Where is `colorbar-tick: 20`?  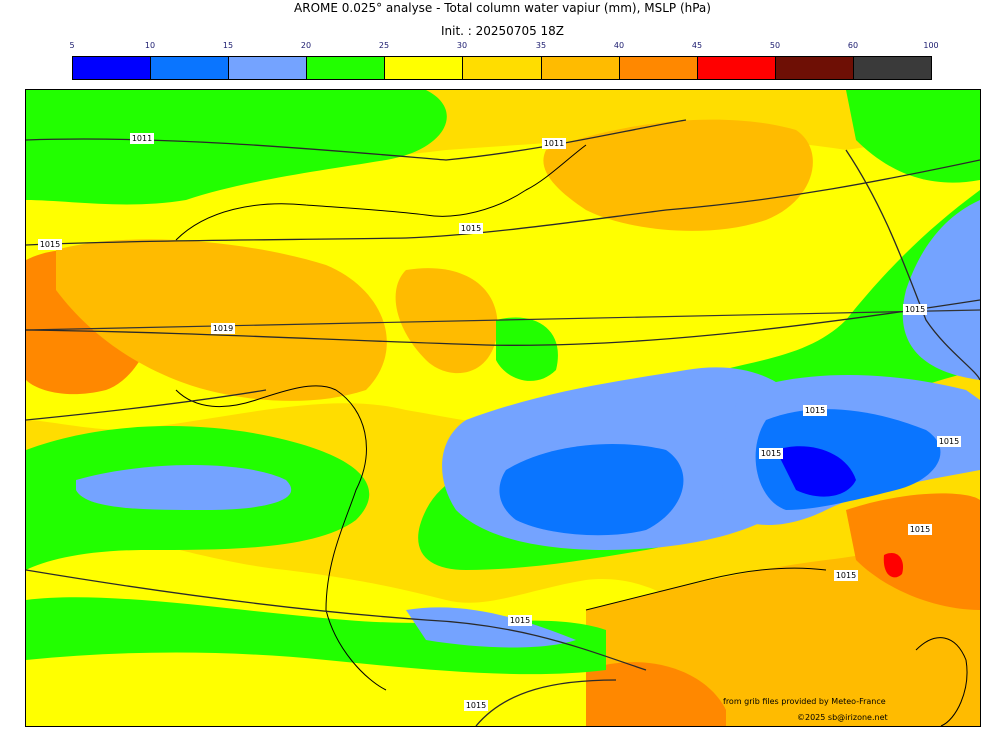
colorbar-tick: 20 is located at coordinates (306, 45).